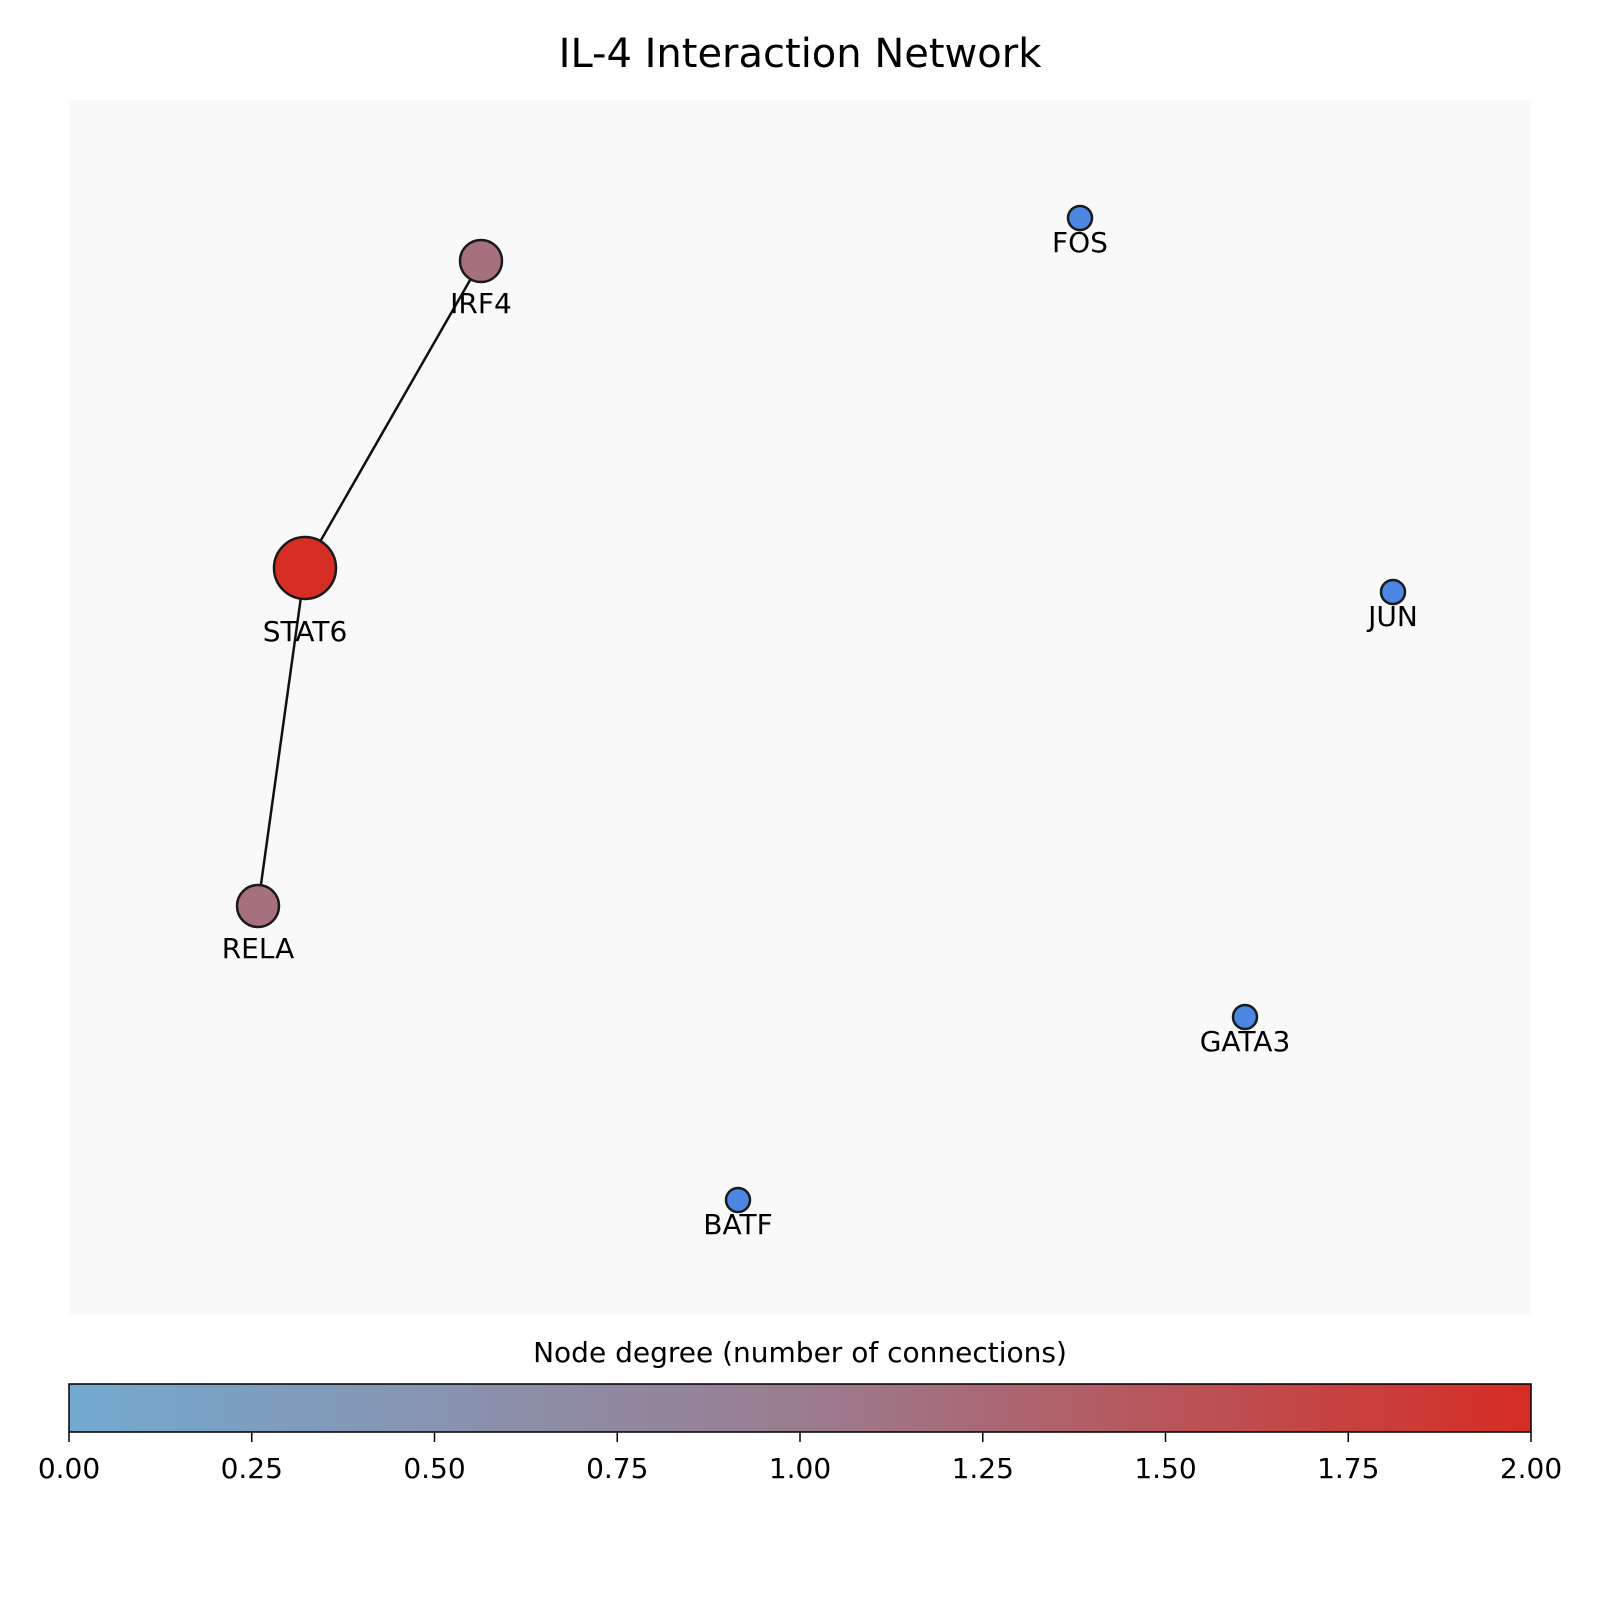  What do you see at coordinates (800, 1408) in the screenshot?
I see `colorbar` at bounding box center [800, 1408].